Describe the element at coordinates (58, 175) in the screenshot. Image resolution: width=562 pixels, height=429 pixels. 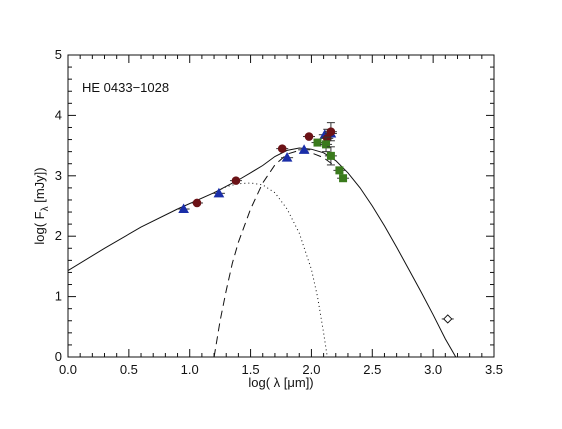
I see `y-tick-label: 3` at that location.